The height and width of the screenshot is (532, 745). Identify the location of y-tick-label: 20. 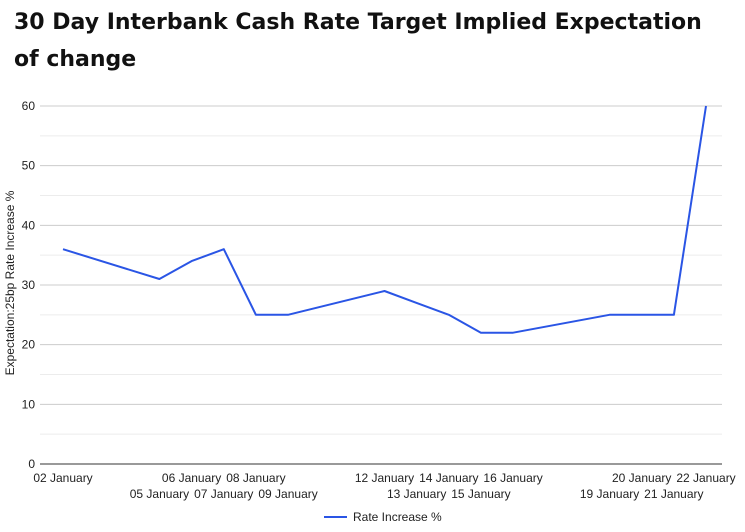
(29, 345).